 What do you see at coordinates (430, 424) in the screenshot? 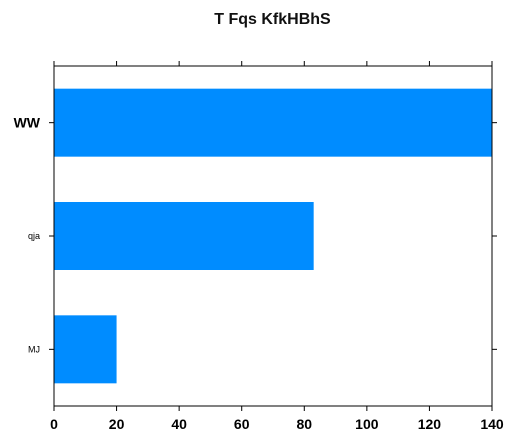
I see `x-tick-label: 120` at bounding box center [430, 424].